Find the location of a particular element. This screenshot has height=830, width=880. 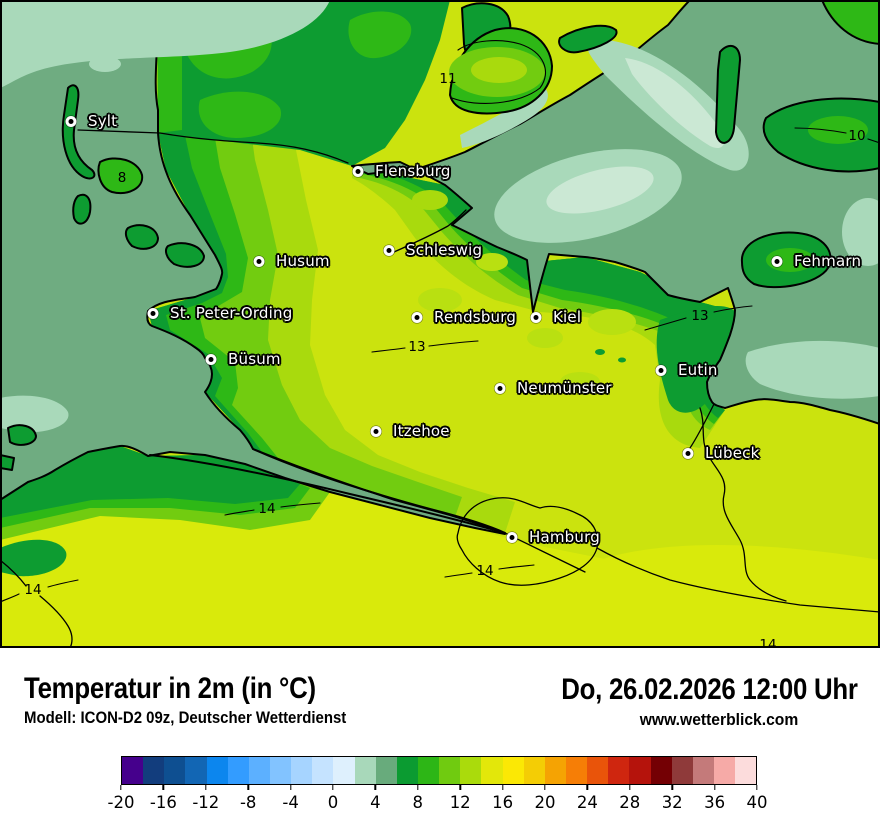

island-aeroe is located at coordinates (588, 39).